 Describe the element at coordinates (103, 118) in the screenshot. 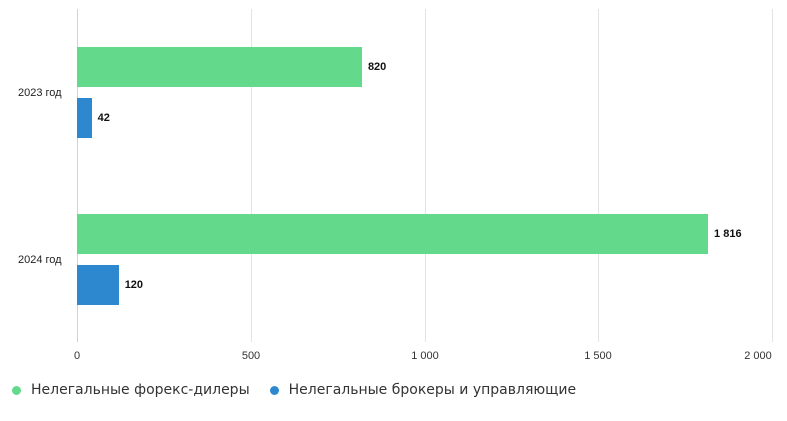

I see `bar-value-2023-brokers: 42` at that location.